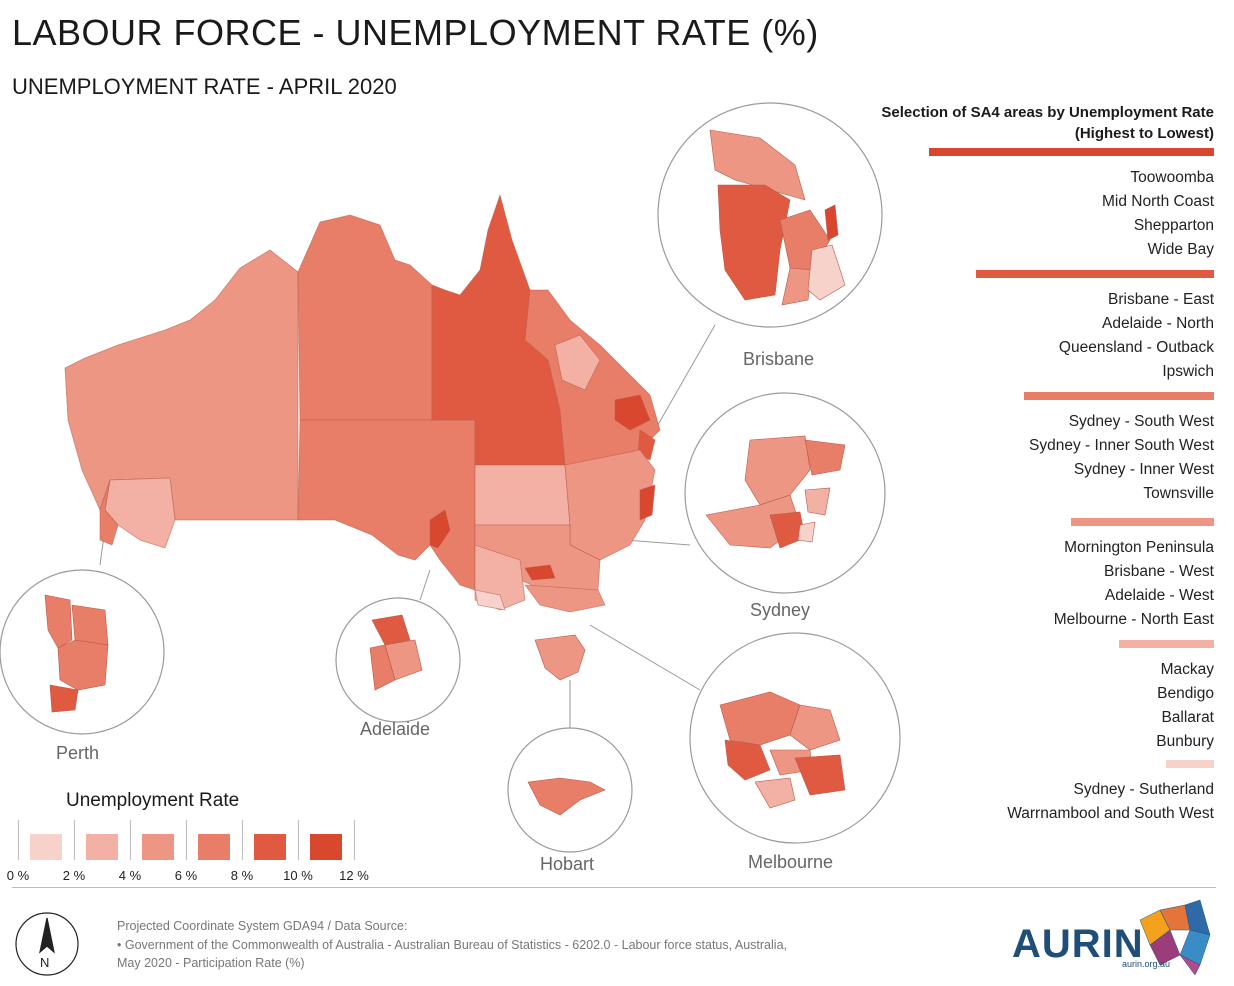 The height and width of the screenshot is (986, 1234). I want to click on region-tasmania, so click(560, 657).